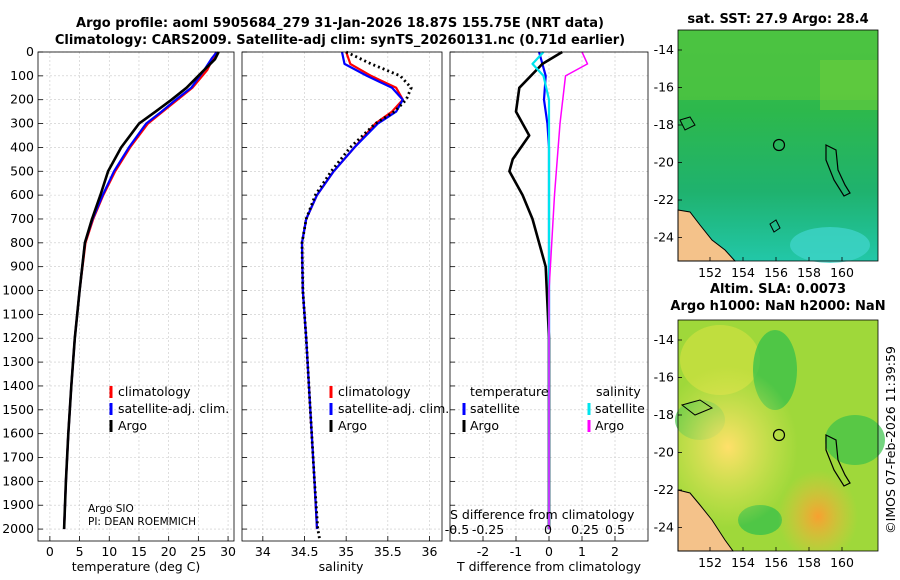  I want to click on salinity-legend: climatology satellite-adj. clim. Argo, so click(389, 408).